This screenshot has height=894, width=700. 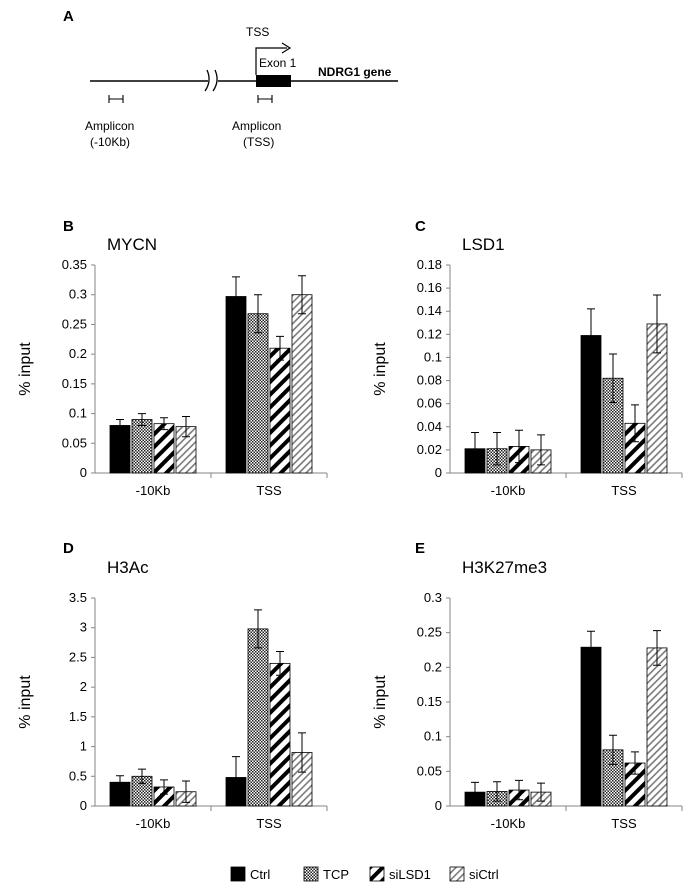 What do you see at coordinates (110, 142) in the screenshot?
I see `amplicon-1-sub: (-10Kb)` at bounding box center [110, 142].